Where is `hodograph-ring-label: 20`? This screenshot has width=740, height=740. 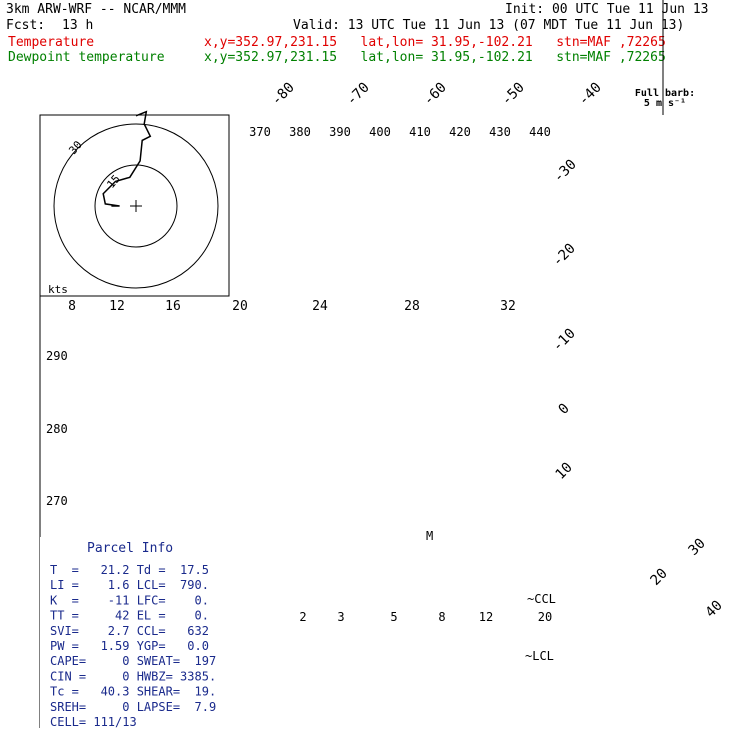 hodograph-ring-label: 20 is located at coordinates (240, 306).